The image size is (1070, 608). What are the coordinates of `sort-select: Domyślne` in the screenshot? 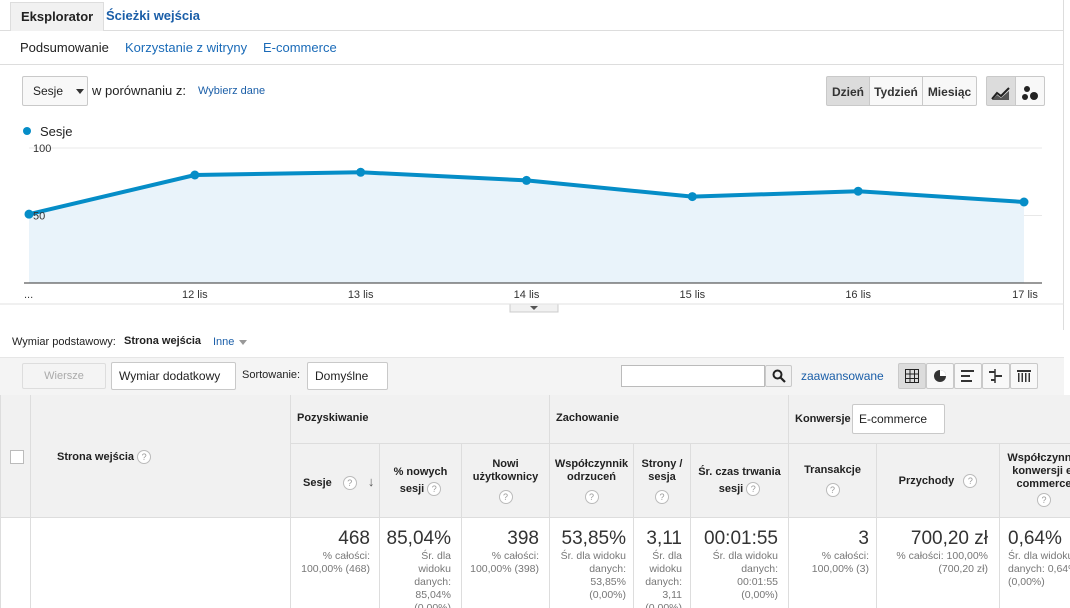 It's located at (347, 384).